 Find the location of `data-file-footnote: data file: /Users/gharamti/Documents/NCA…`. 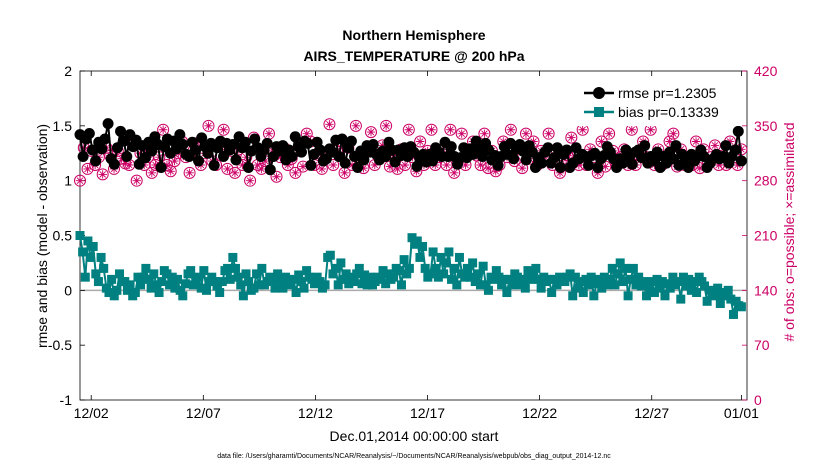

data-file-footnote: data file: /Users/gharamti/Documents/NCA… is located at coordinates (414, 456).